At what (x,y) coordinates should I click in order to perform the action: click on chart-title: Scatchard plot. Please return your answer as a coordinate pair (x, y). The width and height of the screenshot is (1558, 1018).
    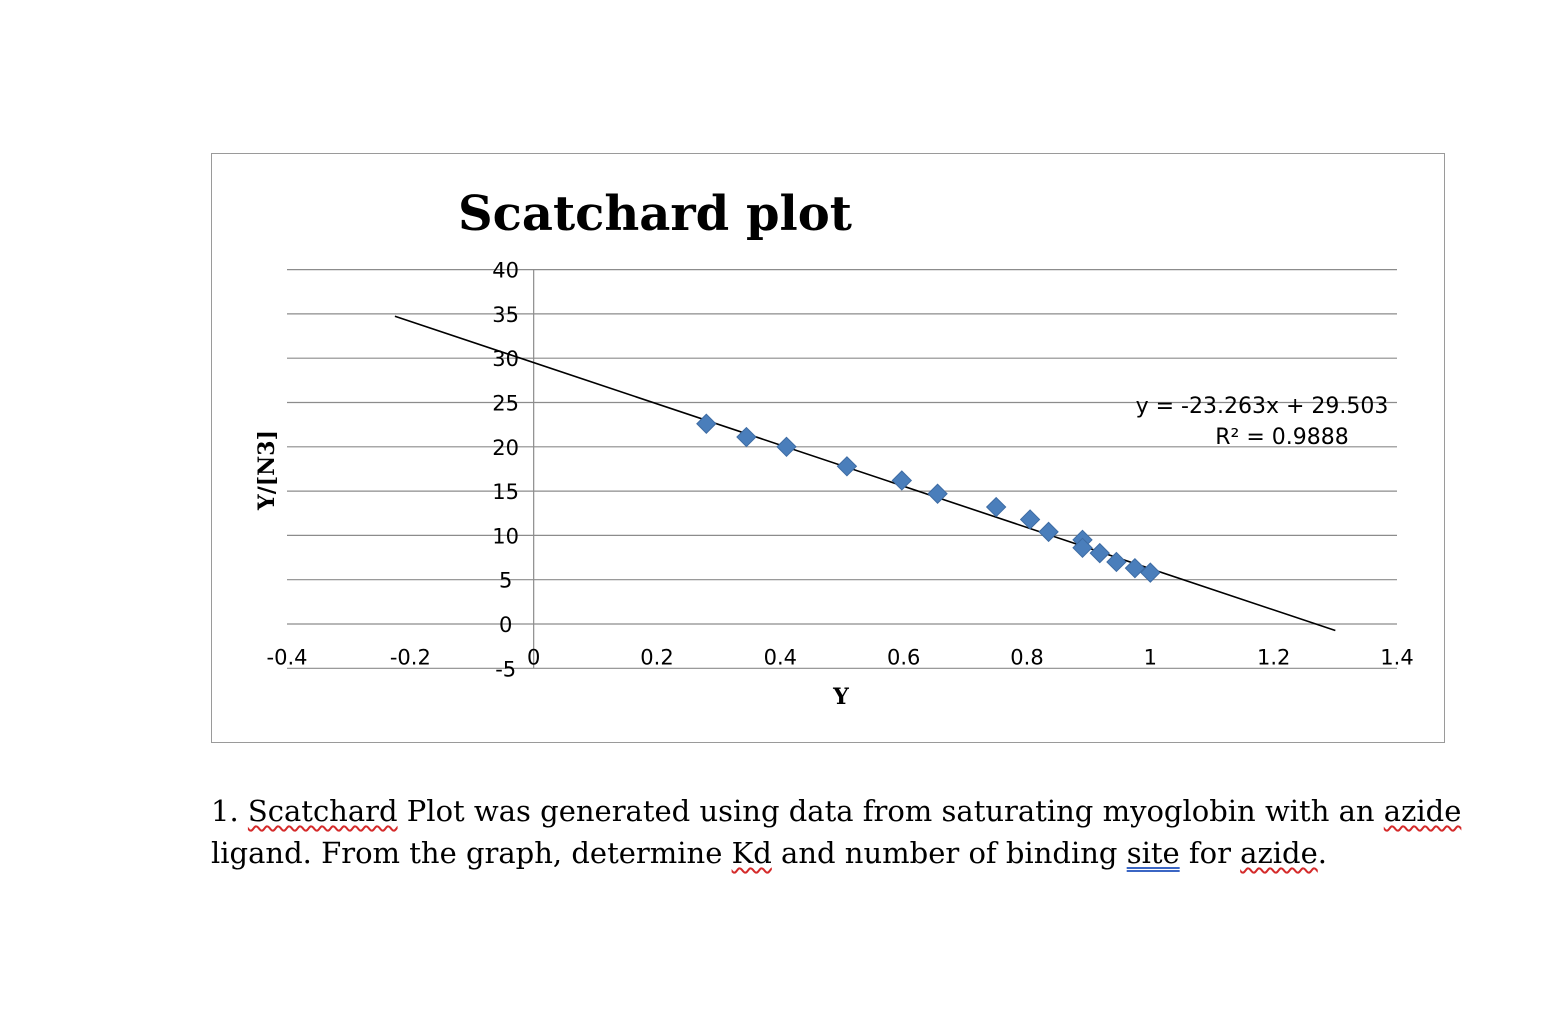
    Looking at the image, I should click on (655, 214).